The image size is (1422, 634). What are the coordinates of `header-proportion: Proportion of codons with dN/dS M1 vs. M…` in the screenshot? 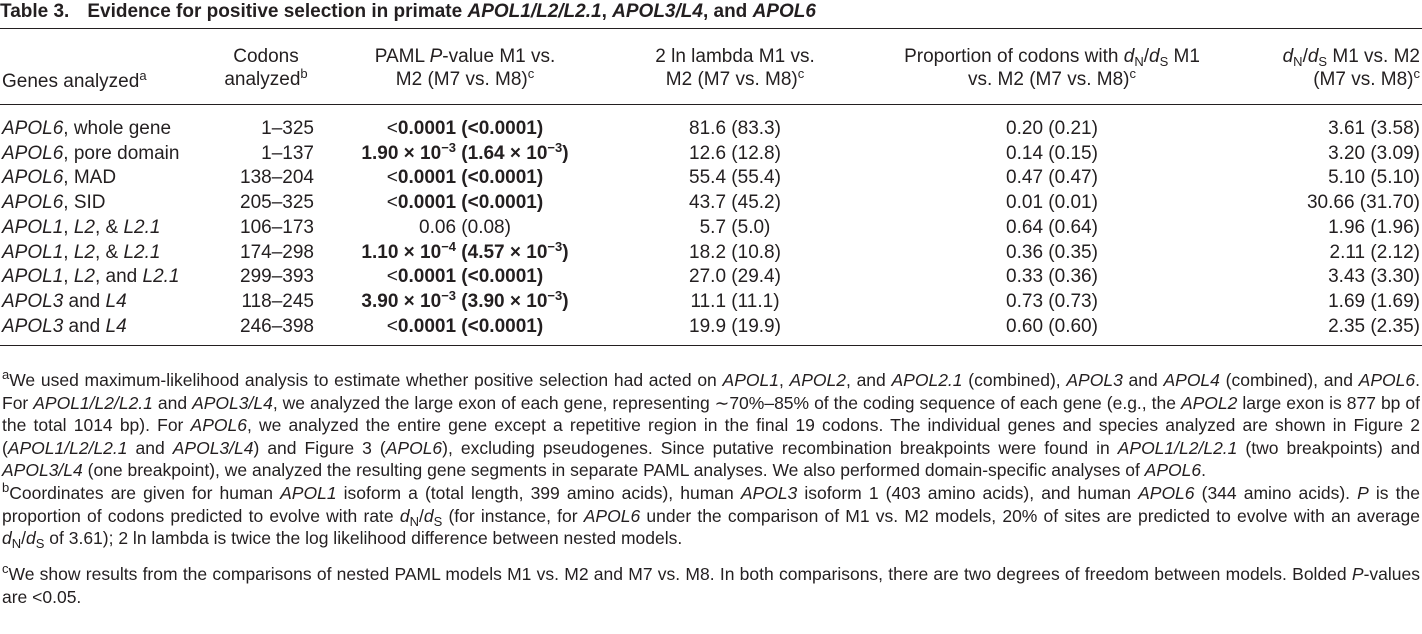 It's located at (1052, 68).